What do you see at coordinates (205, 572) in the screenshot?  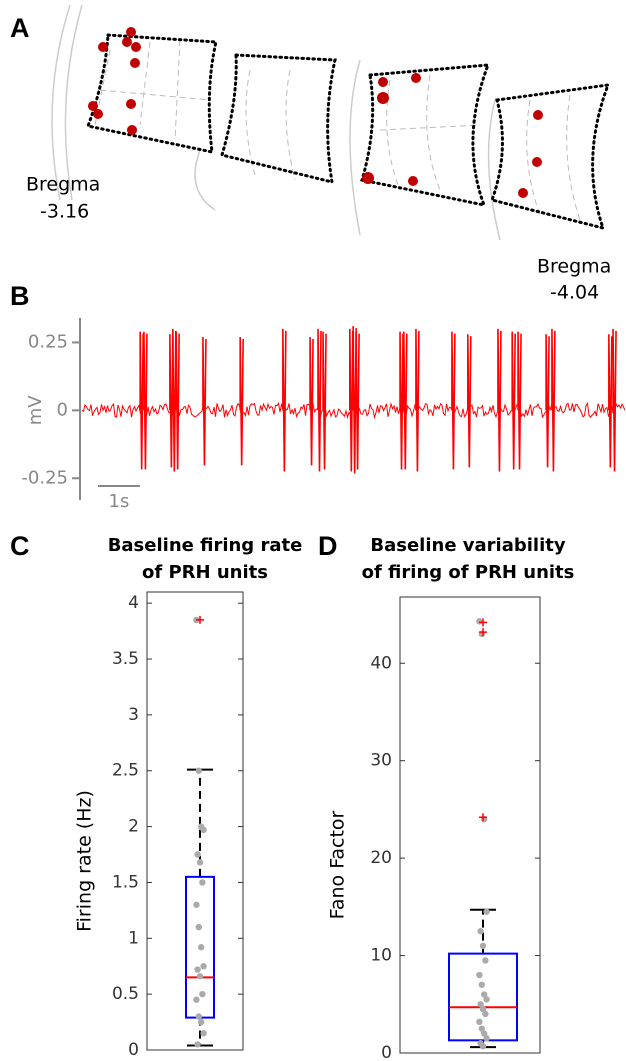 I see `chart-title: of PRH units` at bounding box center [205, 572].